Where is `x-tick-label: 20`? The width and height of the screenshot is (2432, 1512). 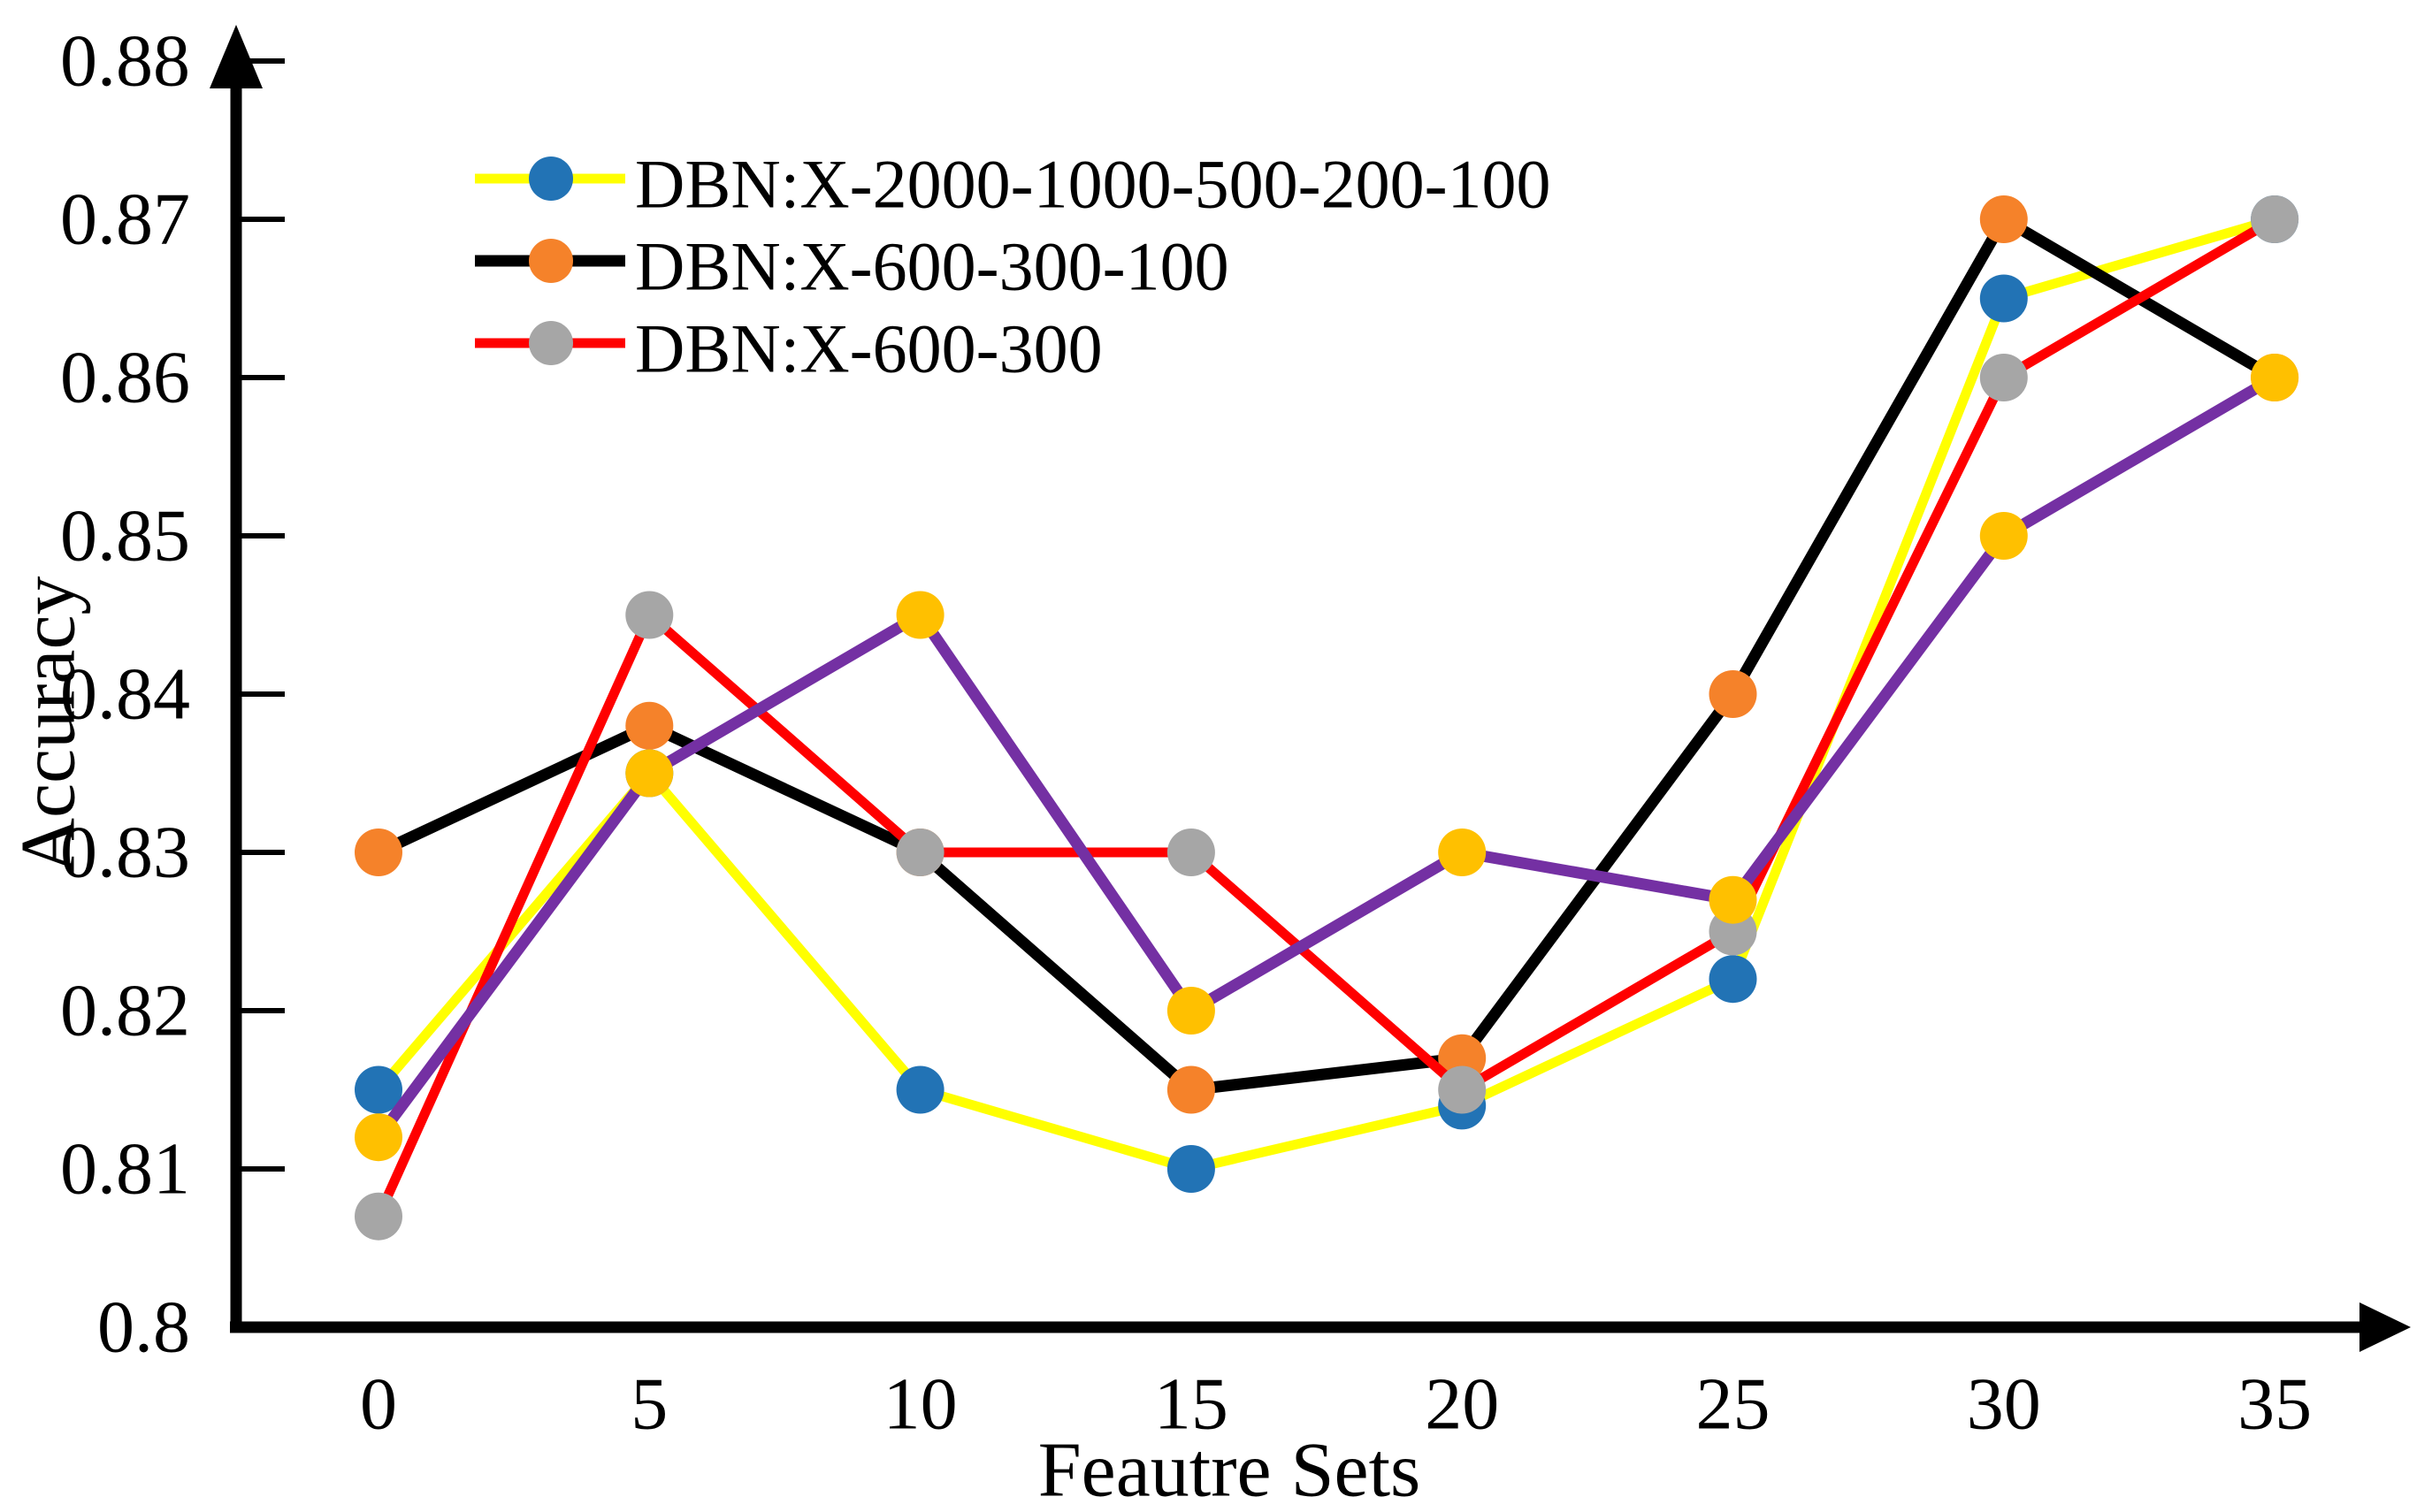
x-tick-label: 20 is located at coordinates (1462, 1404).